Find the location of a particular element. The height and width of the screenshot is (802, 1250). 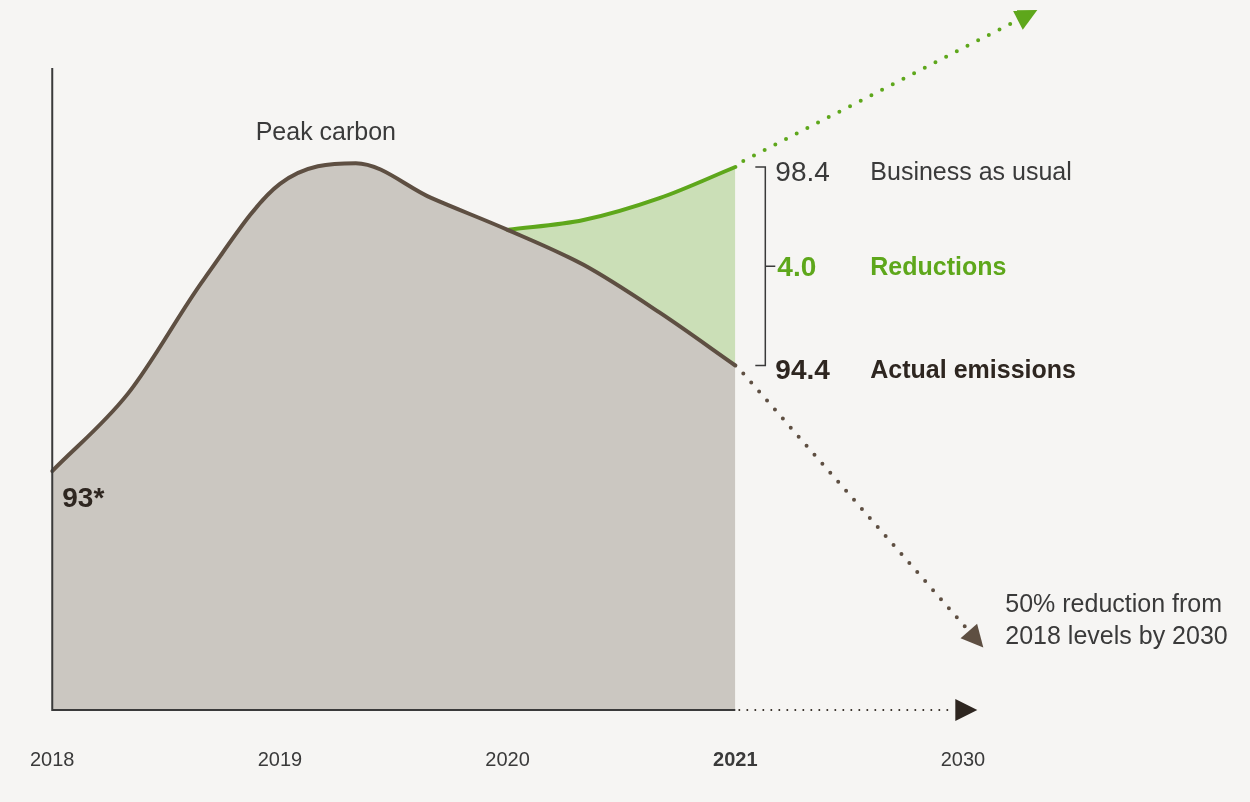

annotation: 98.4 is located at coordinates (802, 171).